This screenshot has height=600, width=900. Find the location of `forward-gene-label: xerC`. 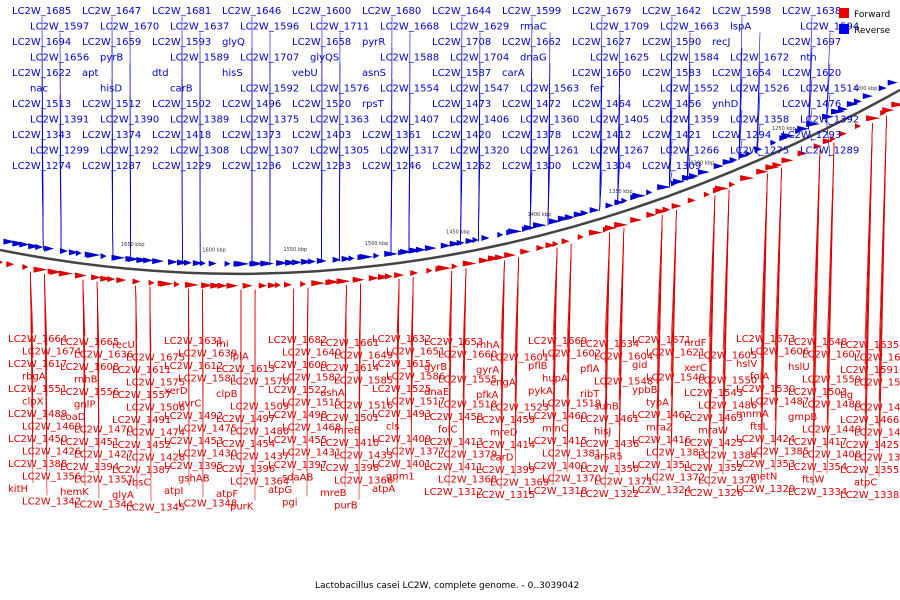

forward-gene-label: xerC is located at coordinates (695, 368).